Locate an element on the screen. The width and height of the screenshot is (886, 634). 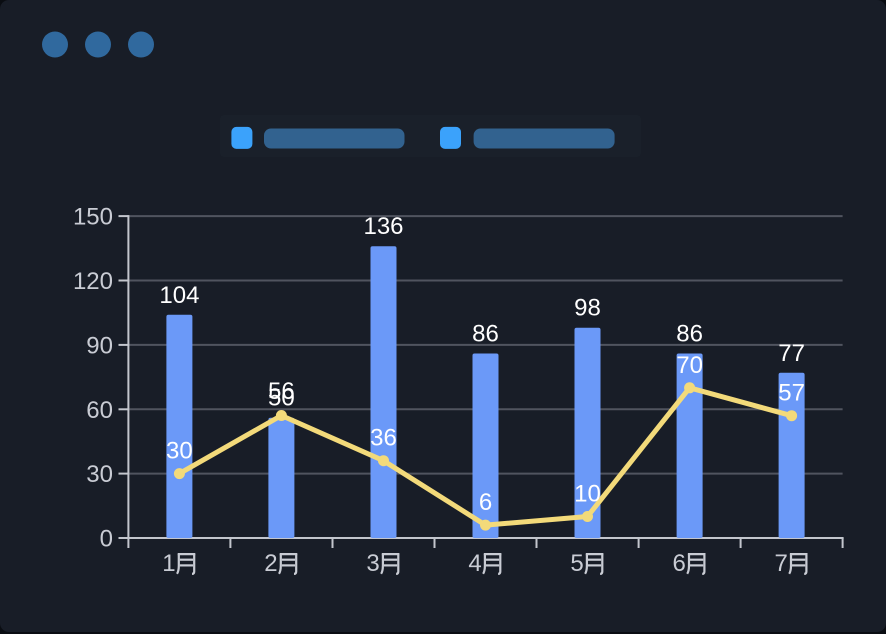
svg-text: 98 is located at coordinates (587, 308).